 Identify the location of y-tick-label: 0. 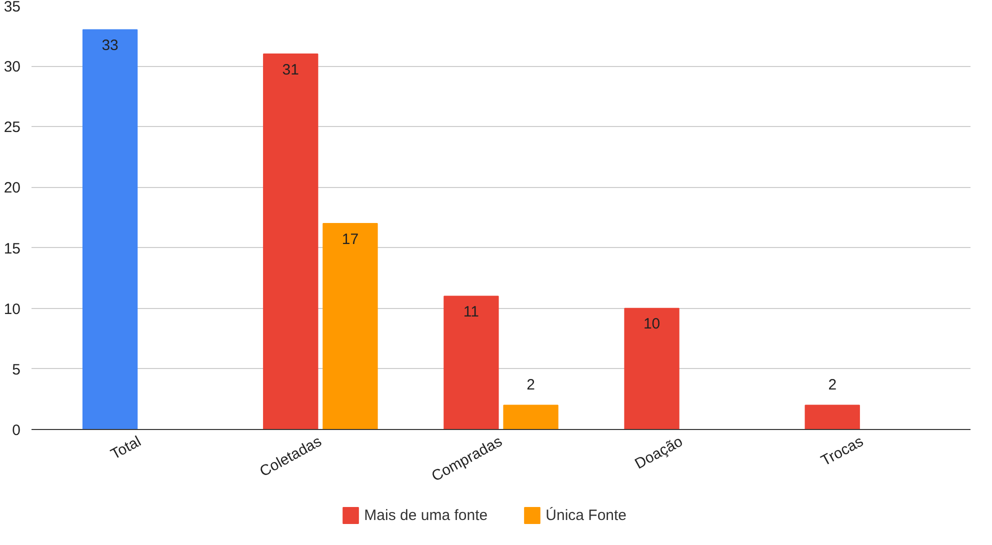
(16, 430).